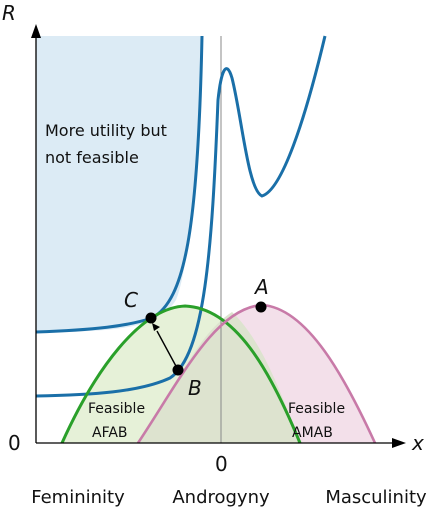 This screenshot has width=437, height=510. What do you see at coordinates (399, 443) in the screenshot?
I see `x-axis-arrowhead` at bounding box center [399, 443].